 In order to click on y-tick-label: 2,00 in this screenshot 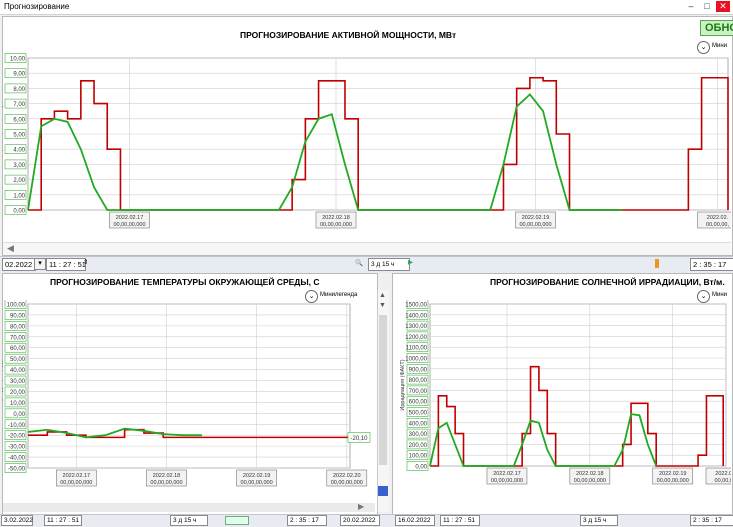, I will do `click(19, 181)`.